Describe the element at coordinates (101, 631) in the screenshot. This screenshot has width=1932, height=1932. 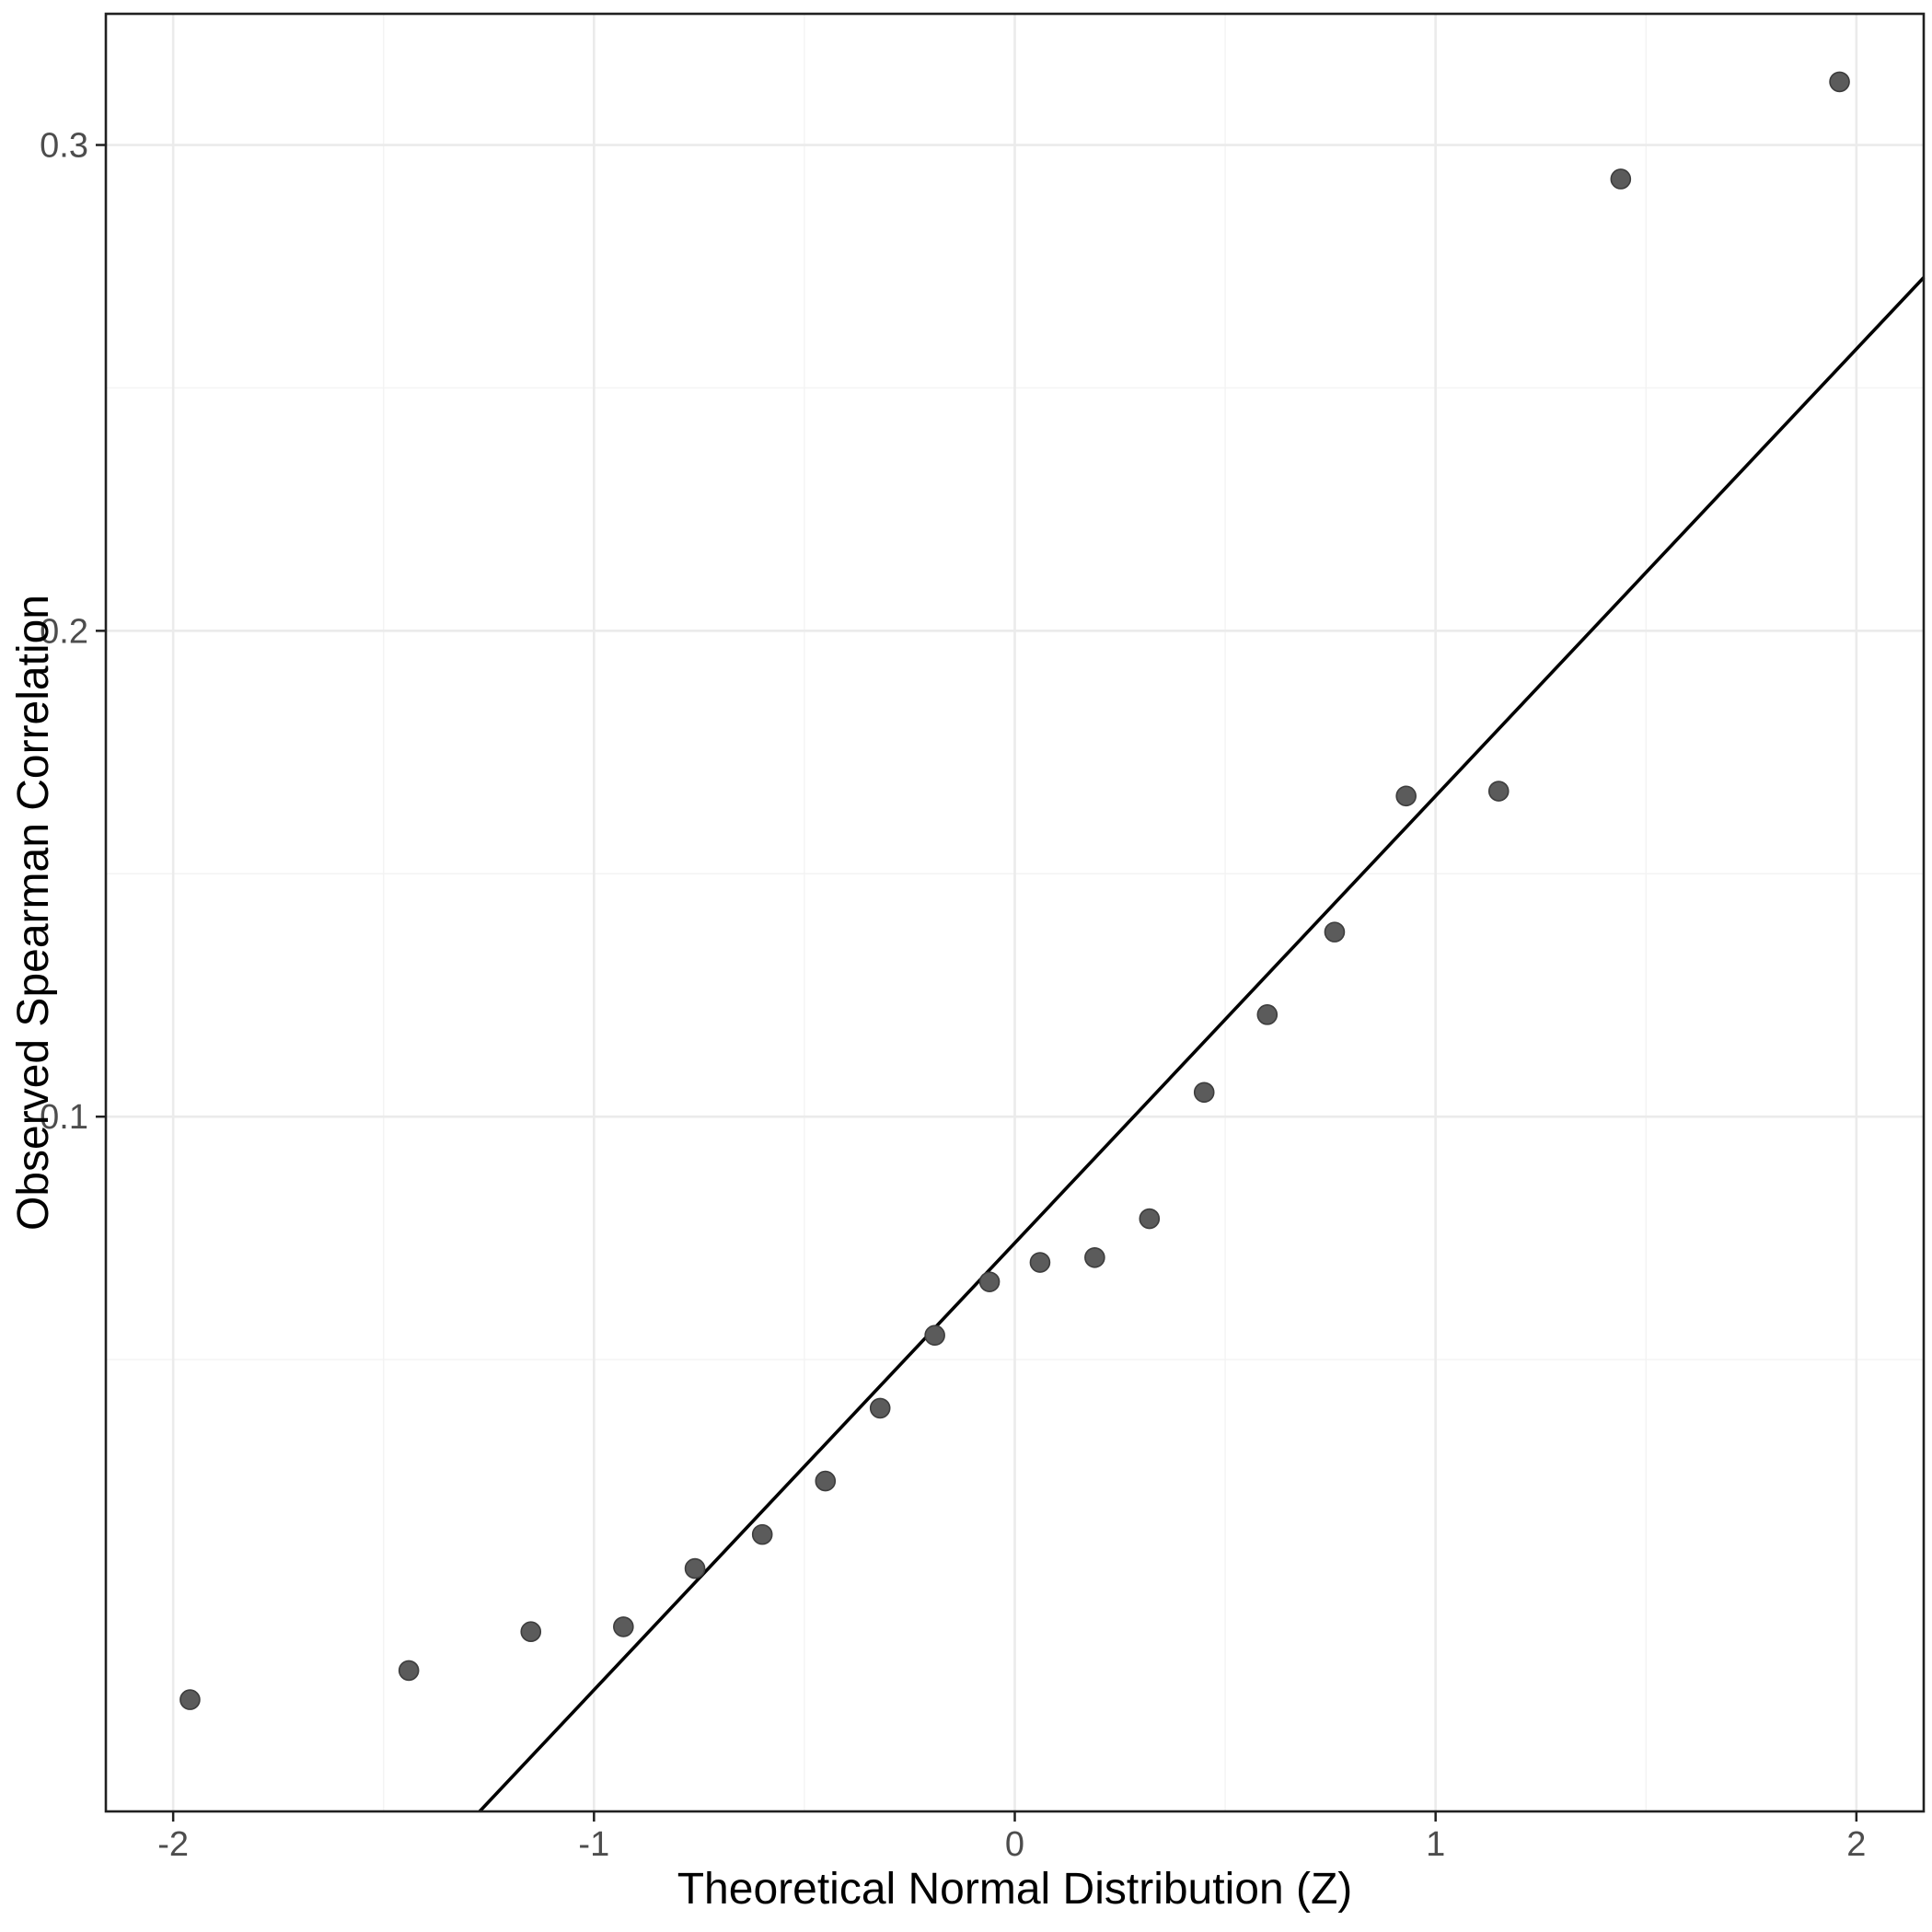
I see `y-axis-tick-marks` at that location.